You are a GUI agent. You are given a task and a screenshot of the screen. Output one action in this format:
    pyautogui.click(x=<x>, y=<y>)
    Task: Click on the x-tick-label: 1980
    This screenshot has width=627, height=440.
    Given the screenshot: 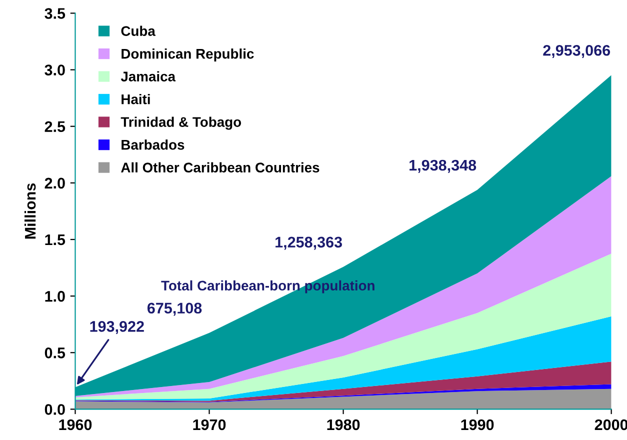 What is the action you would take?
    pyautogui.click(x=343, y=424)
    